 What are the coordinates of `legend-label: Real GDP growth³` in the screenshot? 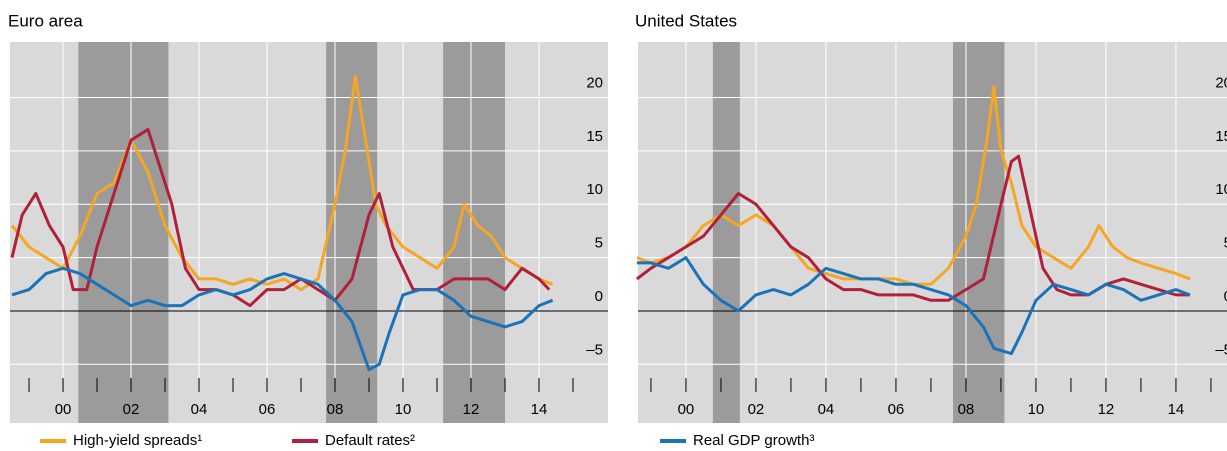 It's located at (753, 440).